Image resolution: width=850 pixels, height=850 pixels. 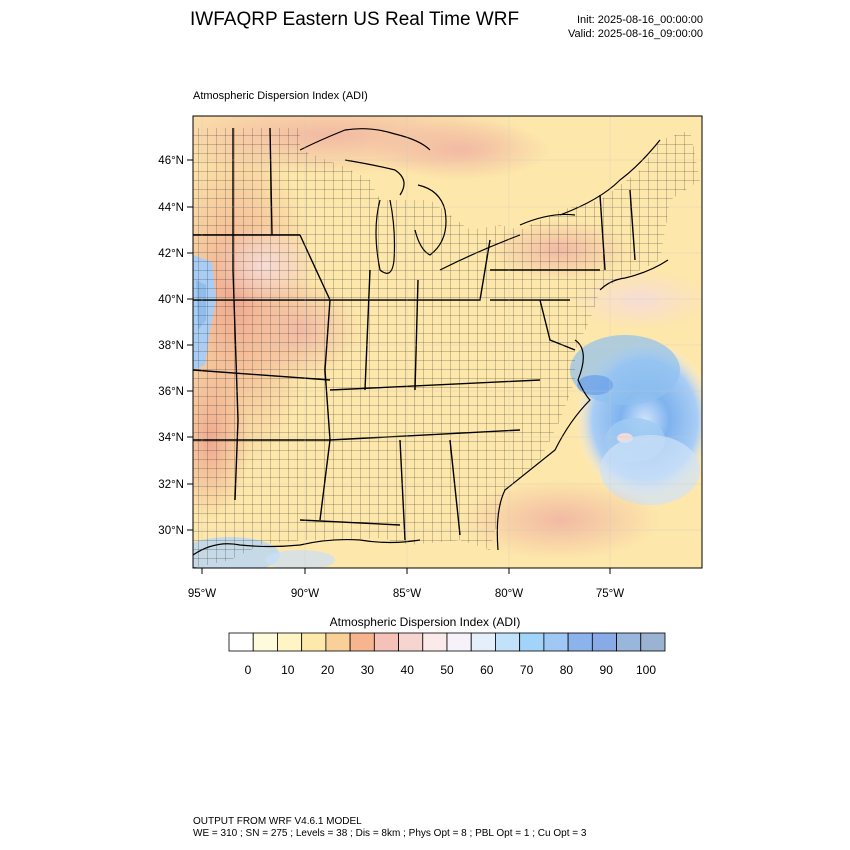 I want to click on lat-label: 40°N, so click(x=171, y=300).